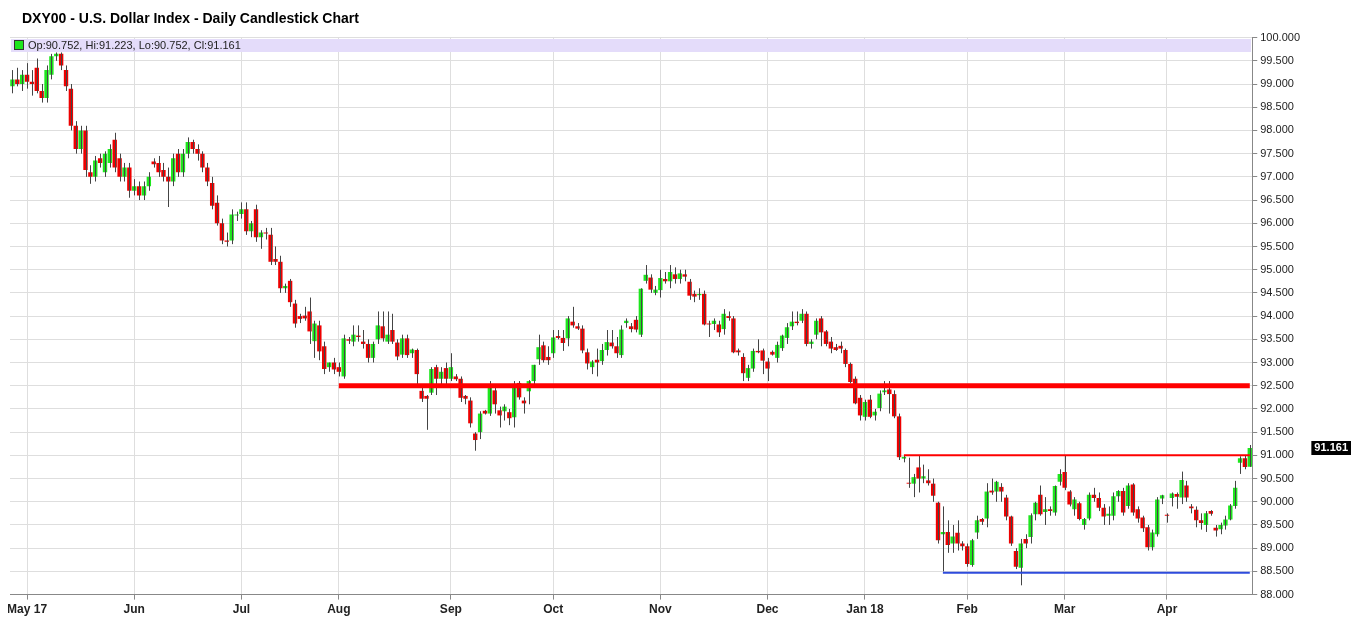 Image resolution: width=1361 pixels, height=627 pixels. Describe the element at coordinates (1277, 106) in the screenshot. I see `y-tick-label: 98.500` at that location.